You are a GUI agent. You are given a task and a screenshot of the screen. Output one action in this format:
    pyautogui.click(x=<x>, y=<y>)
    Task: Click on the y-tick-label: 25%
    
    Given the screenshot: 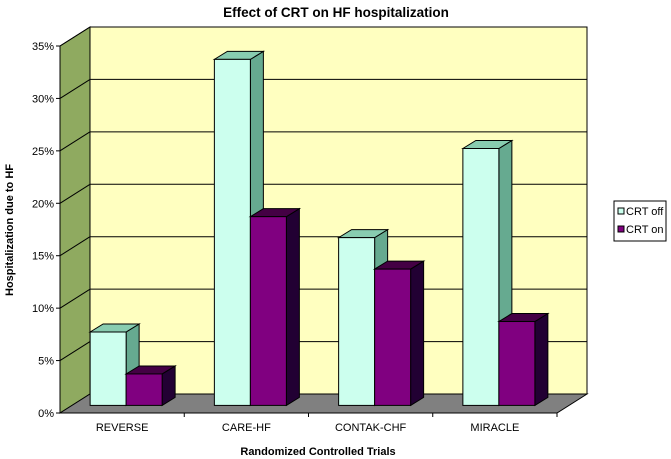 What is the action you would take?
    pyautogui.click(x=43, y=152)
    